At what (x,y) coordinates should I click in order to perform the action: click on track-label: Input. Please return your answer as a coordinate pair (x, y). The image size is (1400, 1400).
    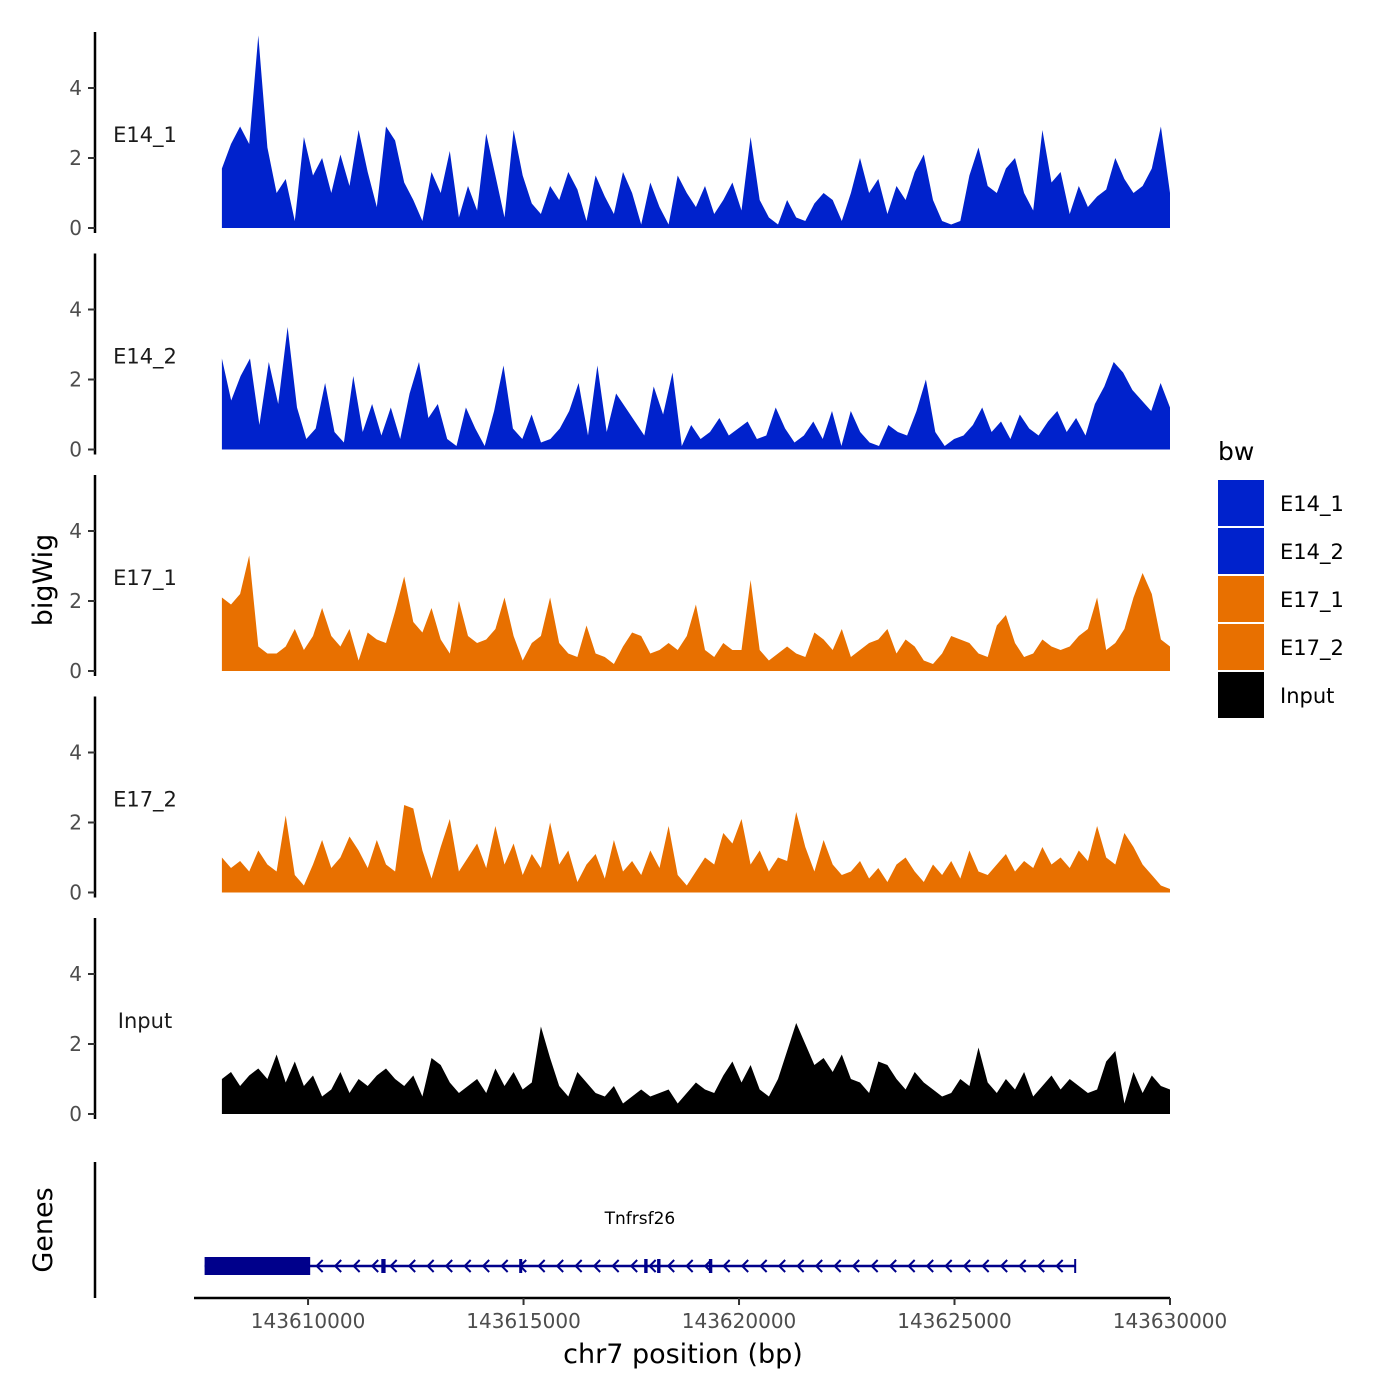
    Looking at the image, I should click on (145, 1021).